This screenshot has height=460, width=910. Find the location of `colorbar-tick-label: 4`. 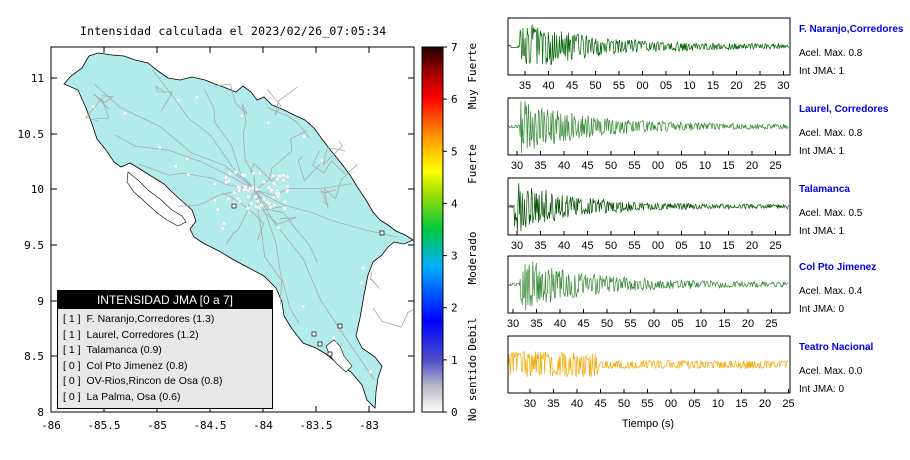

colorbar-tick-label: 4 is located at coordinates (454, 203).